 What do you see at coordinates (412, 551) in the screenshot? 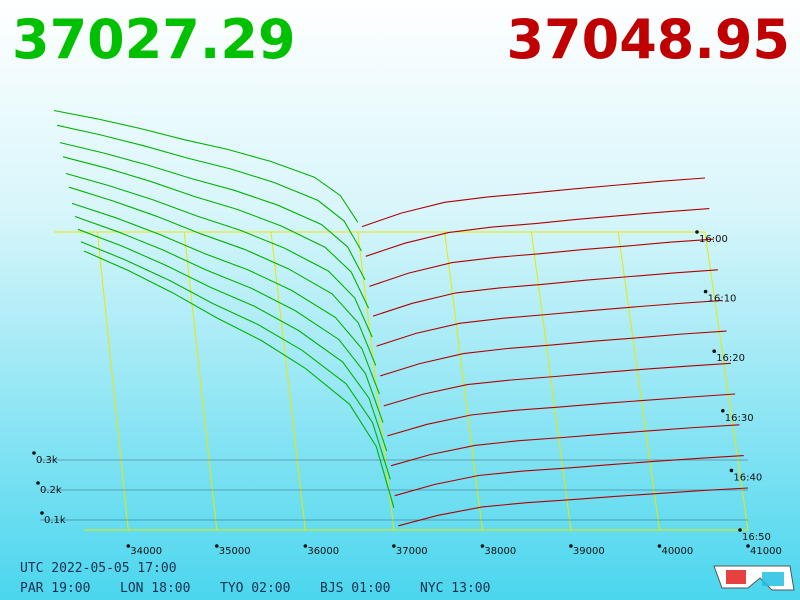
I see `x-tick-label: 37000` at bounding box center [412, 551].